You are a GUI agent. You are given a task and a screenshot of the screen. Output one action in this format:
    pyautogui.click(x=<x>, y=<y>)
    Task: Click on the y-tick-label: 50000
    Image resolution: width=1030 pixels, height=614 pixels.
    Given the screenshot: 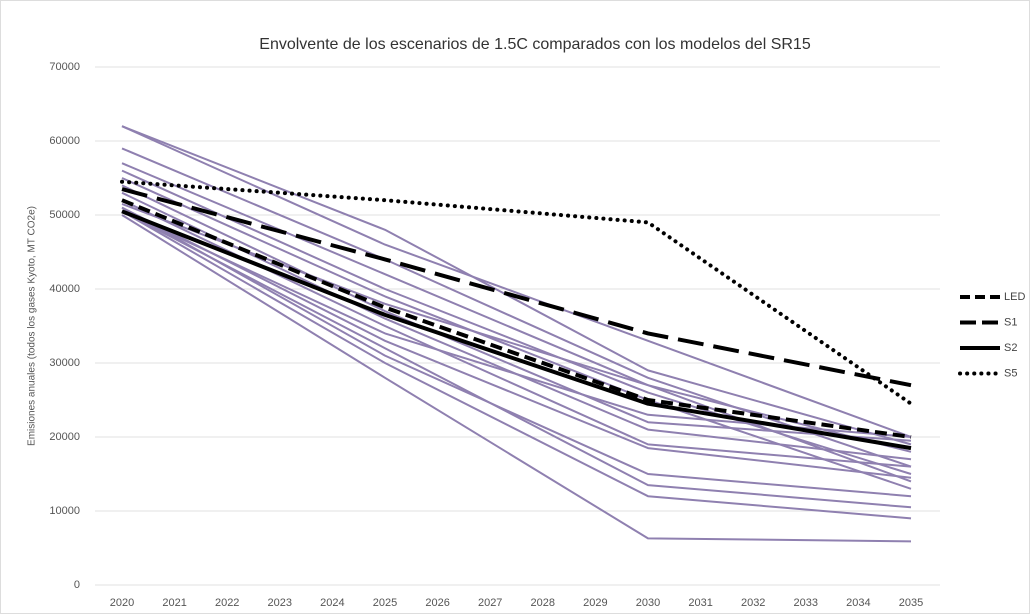 What is the action you would take?
    pyautogui.click(x=64, y=215)
    